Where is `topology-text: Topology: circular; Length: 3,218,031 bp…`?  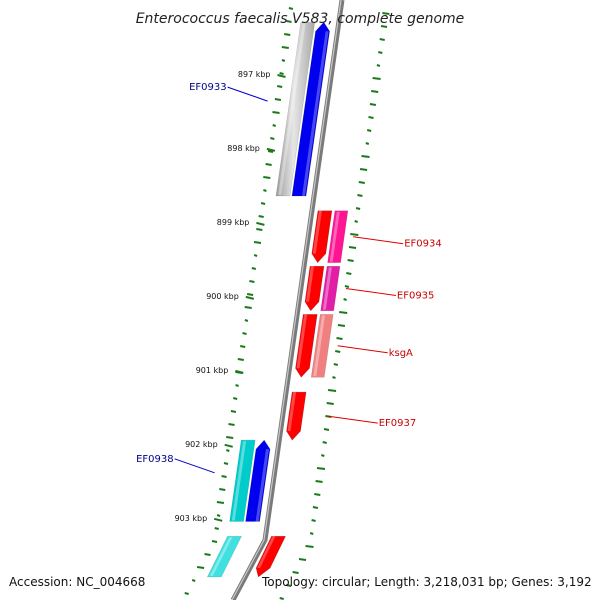
topology-text: Topology: circular; Length: 3,218,031 bp… is located at coordinates (426, 582).